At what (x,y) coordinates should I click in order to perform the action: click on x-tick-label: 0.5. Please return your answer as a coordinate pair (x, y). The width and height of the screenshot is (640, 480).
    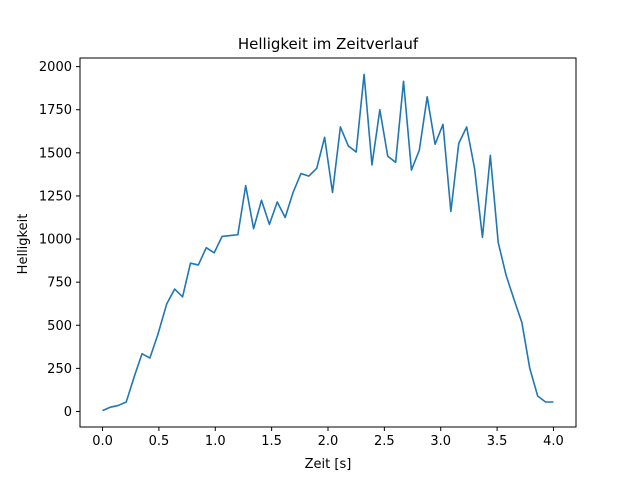
    Looking at the image, I should click on (159, 441).